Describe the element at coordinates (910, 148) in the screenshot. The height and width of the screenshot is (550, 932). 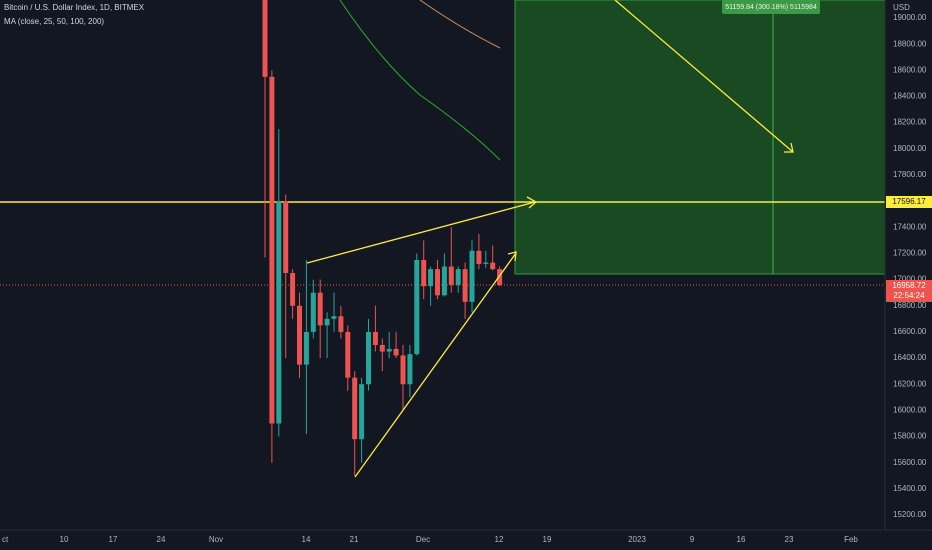
I see `price-tick-label: 18000.00` at that location.